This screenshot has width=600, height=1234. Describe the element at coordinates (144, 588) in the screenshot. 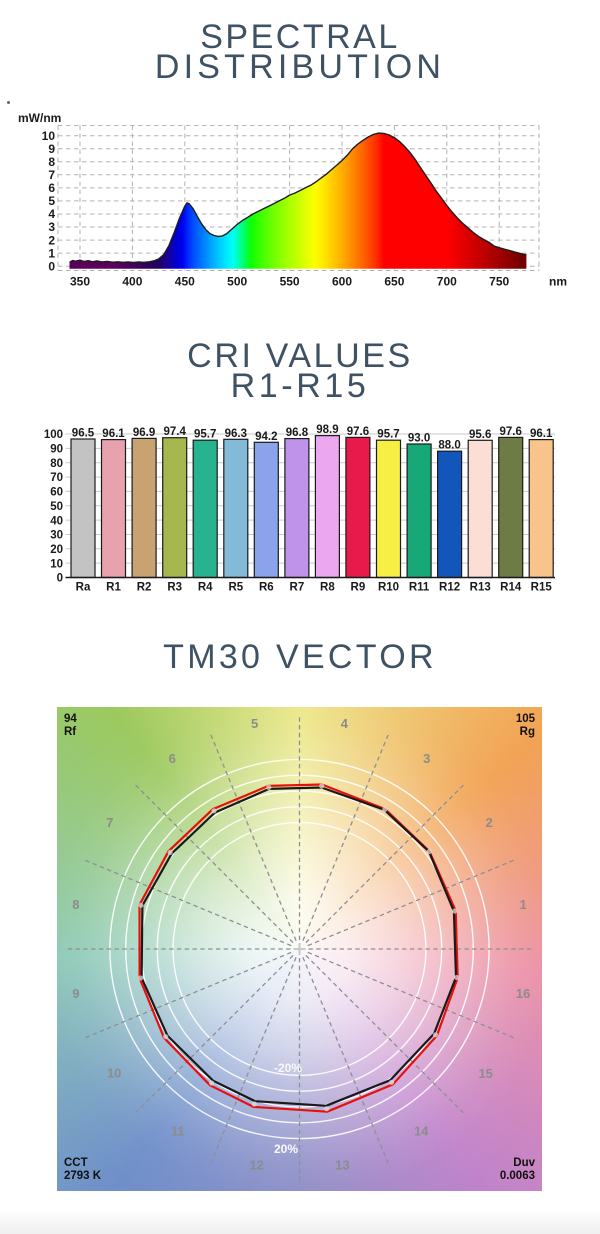

I see `svg-text: R2` at that location.